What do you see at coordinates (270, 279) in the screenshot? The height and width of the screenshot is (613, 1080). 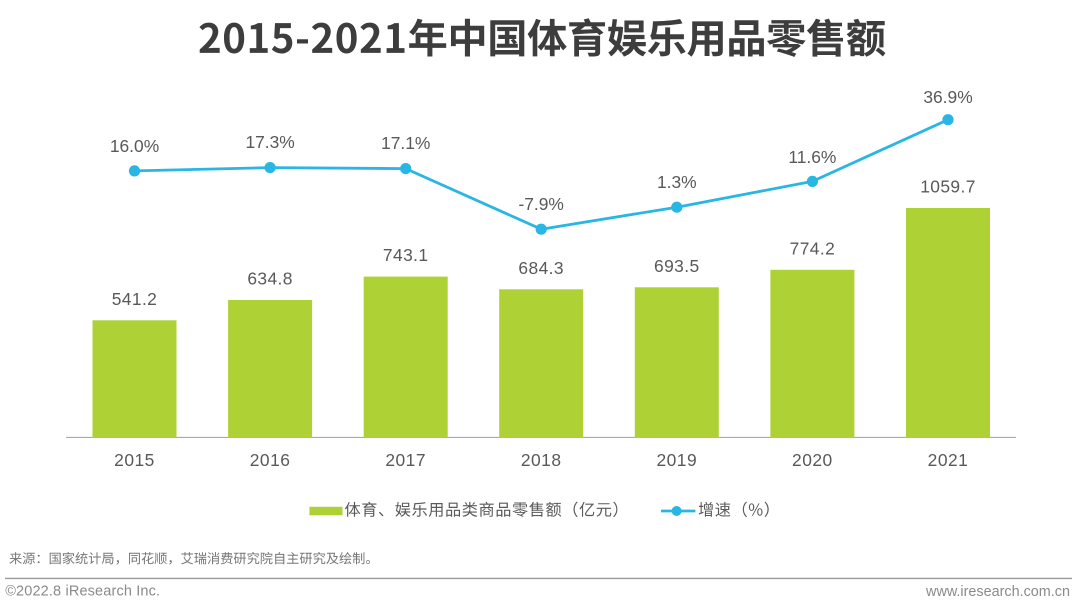 I see `svg-text: 634.8` at bounding box center [270, 279].